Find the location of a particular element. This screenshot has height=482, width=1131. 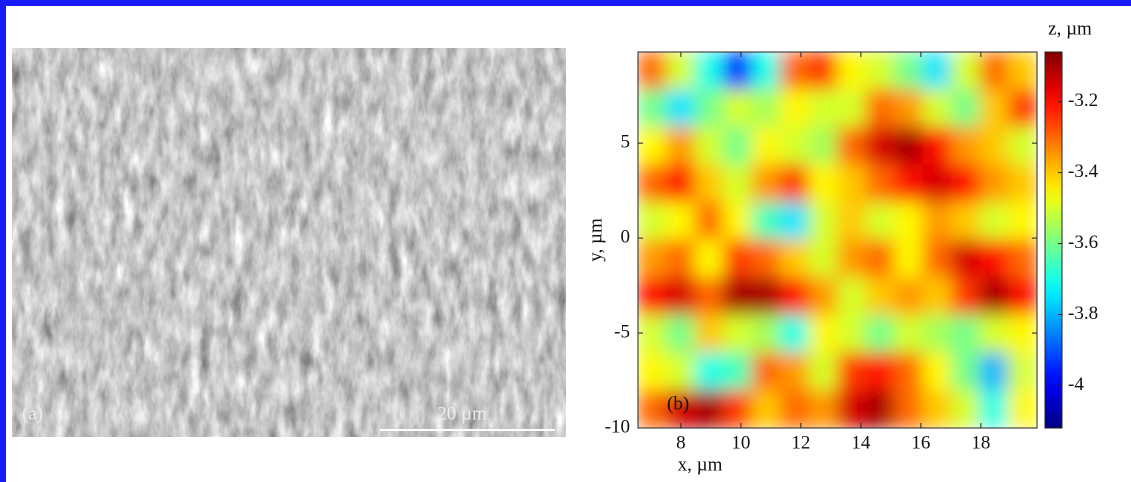

y-tick-label: -10 is located at coordinates (617, 426).